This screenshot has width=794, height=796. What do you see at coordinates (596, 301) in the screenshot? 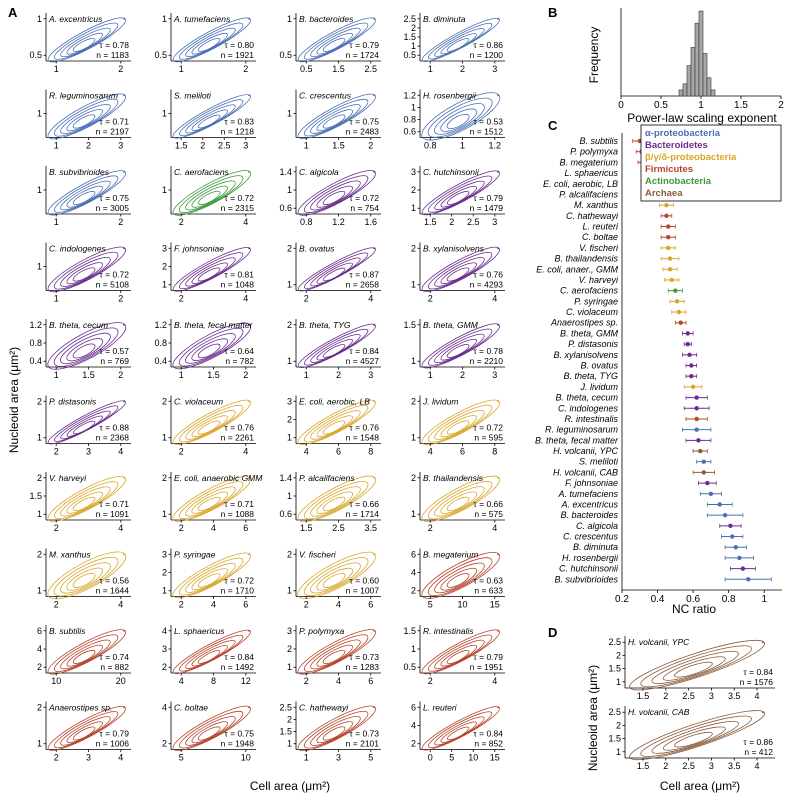
I see `species-label: P. syringae` at bounding box center [596, 301].